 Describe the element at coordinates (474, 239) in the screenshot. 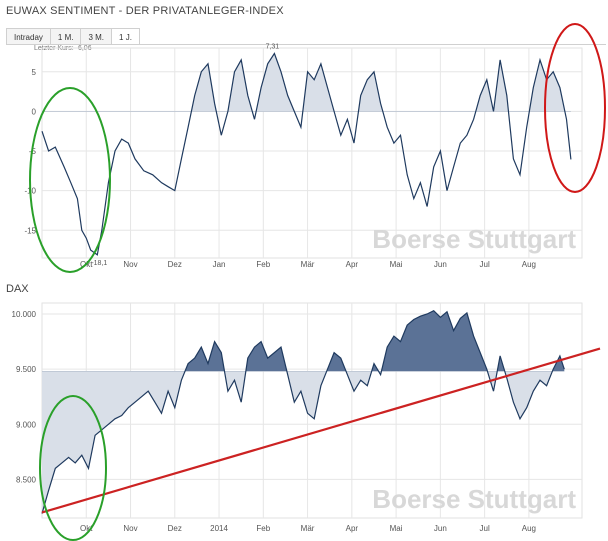

I see `euwax-sentiment-watermark: Boerse Stuttgart` at that location.